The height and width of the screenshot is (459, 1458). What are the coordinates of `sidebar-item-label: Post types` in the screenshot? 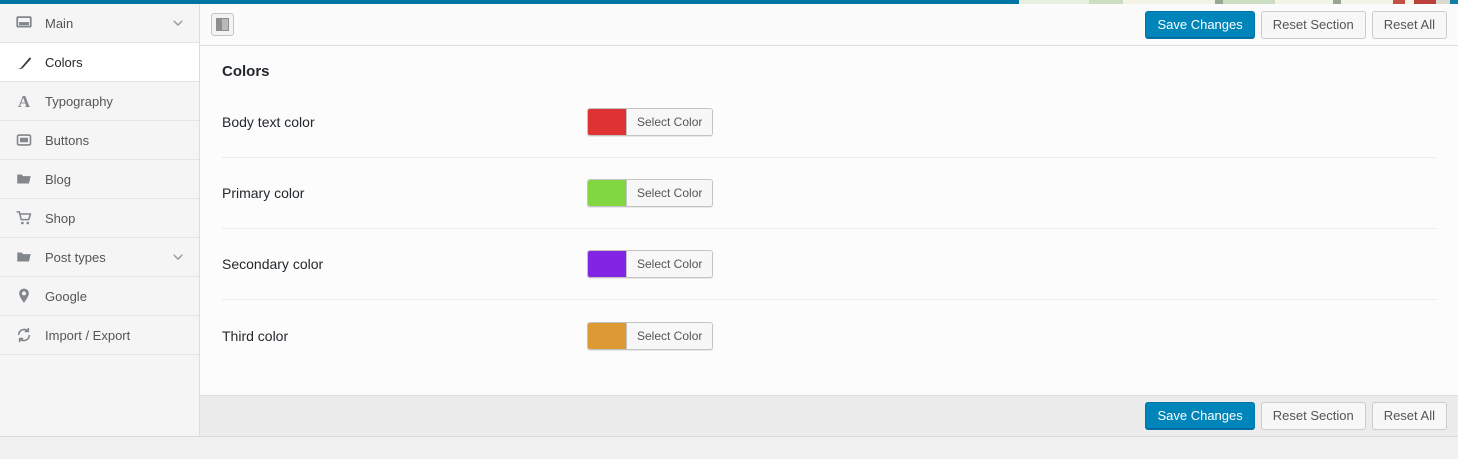 It's located at (75, 257).